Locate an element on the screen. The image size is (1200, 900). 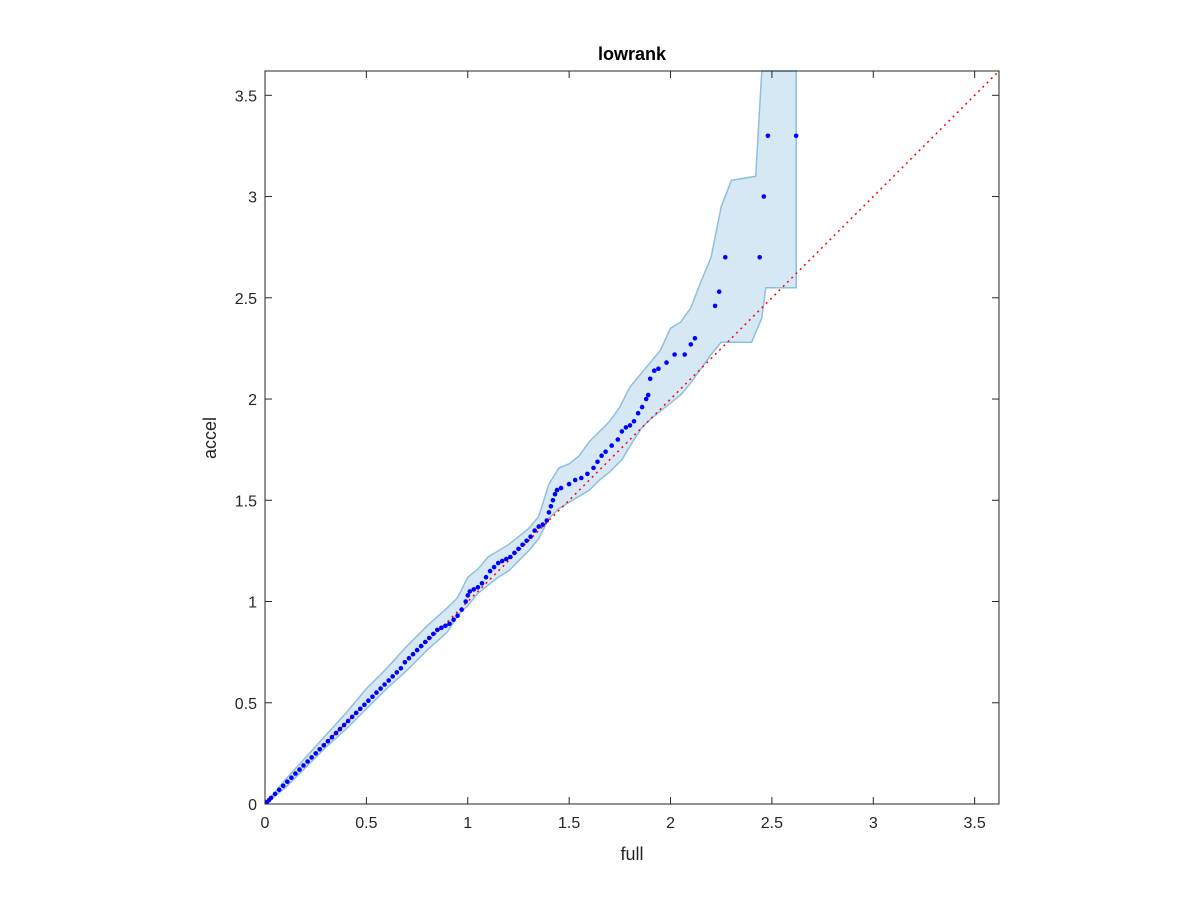
y-axis-label: accel is located at coordinates (210, 438).